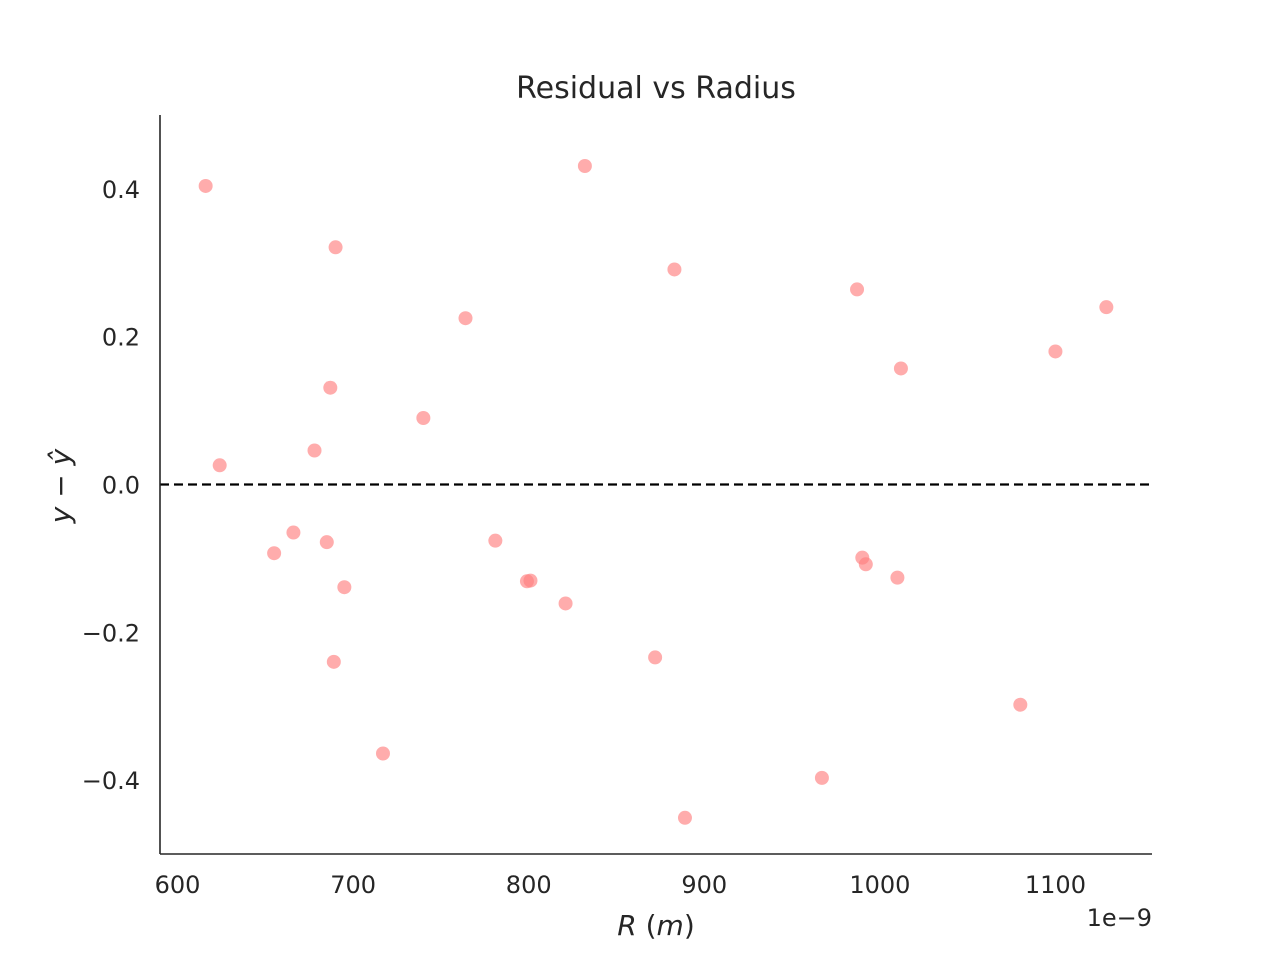 The height and width of the screenshot is (960, 1280). What do you see at coordinates (178, 885) in the screenshot?
I see `x-tick-label-600: 600` at bounding box center [178, 885].